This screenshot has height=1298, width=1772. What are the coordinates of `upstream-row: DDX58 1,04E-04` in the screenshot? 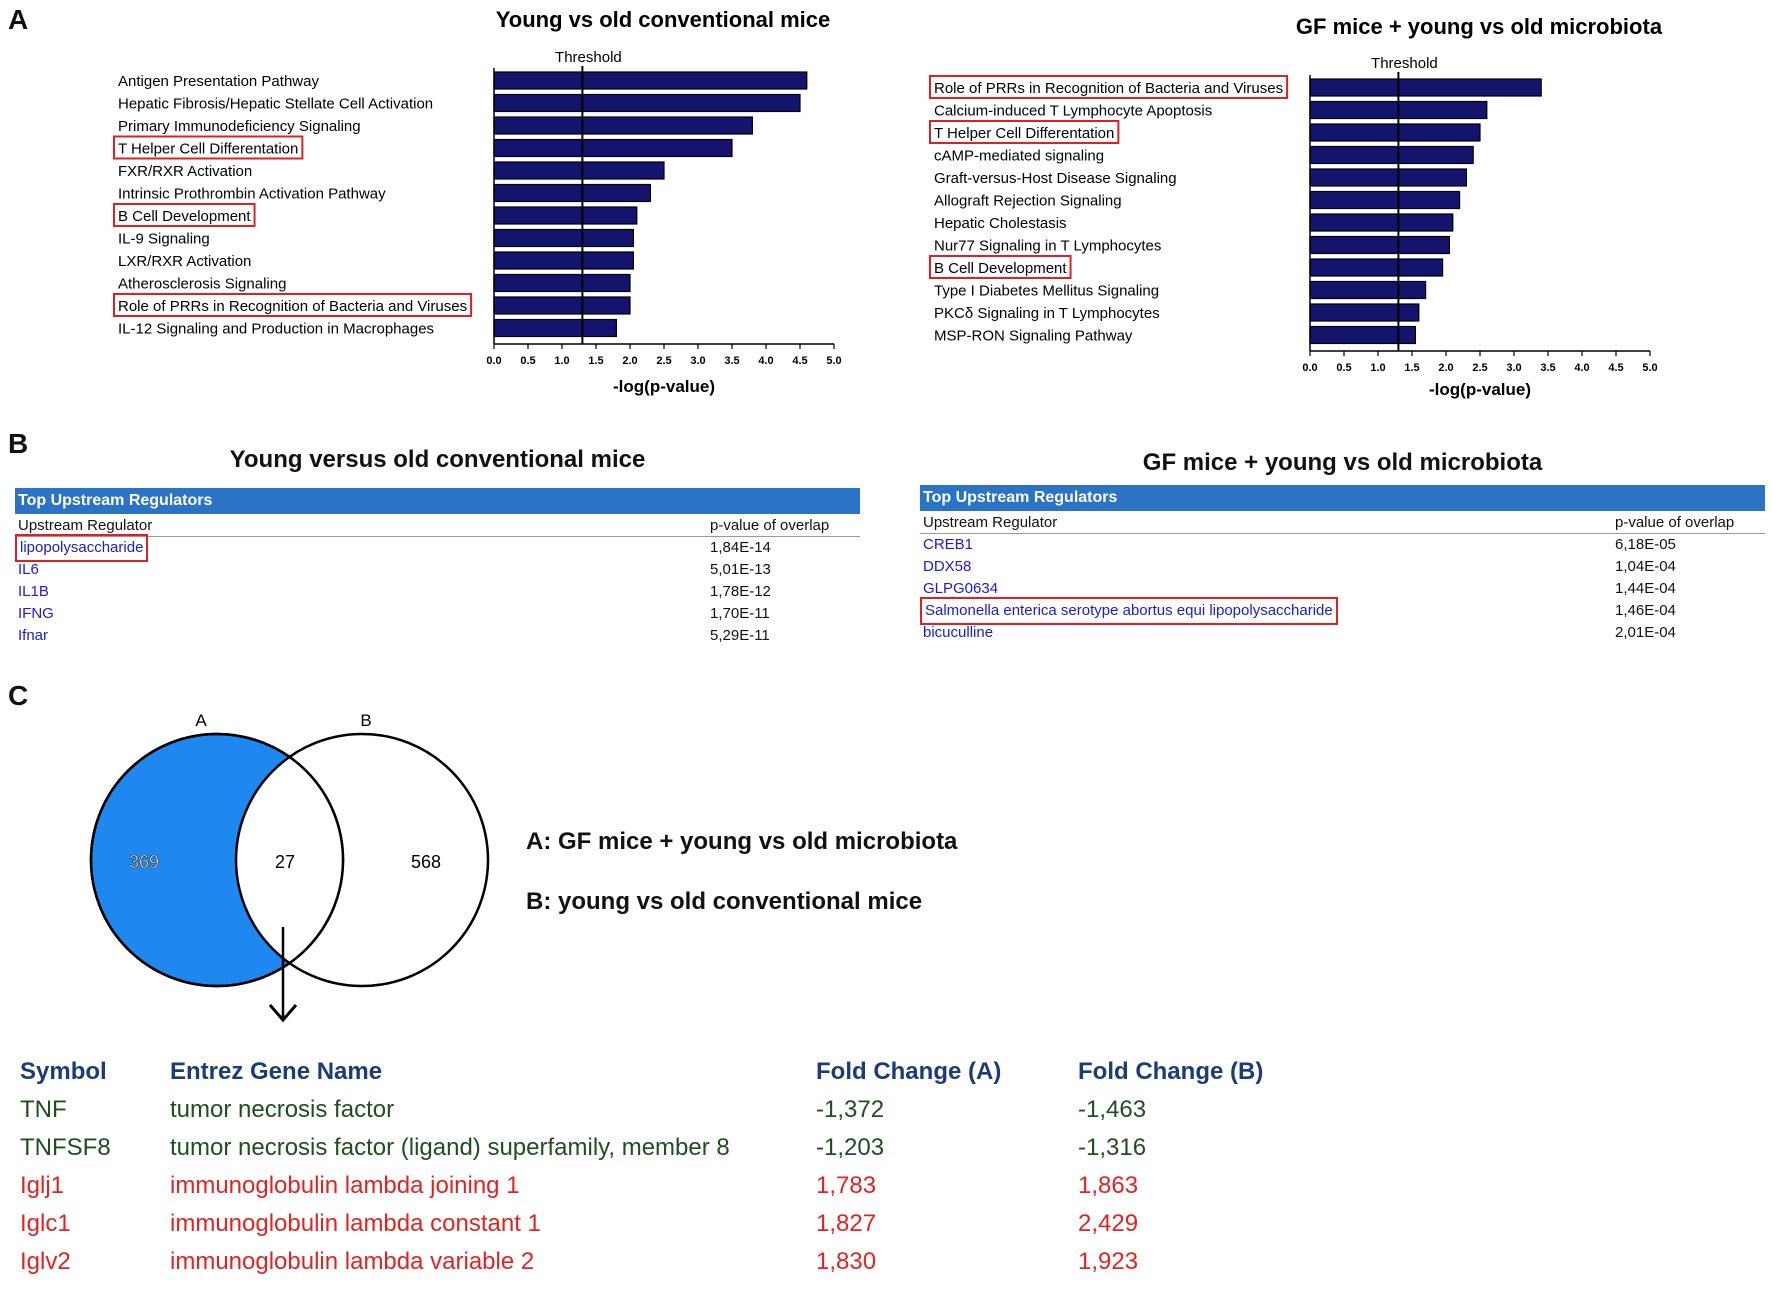 It's located at (1342, 567).